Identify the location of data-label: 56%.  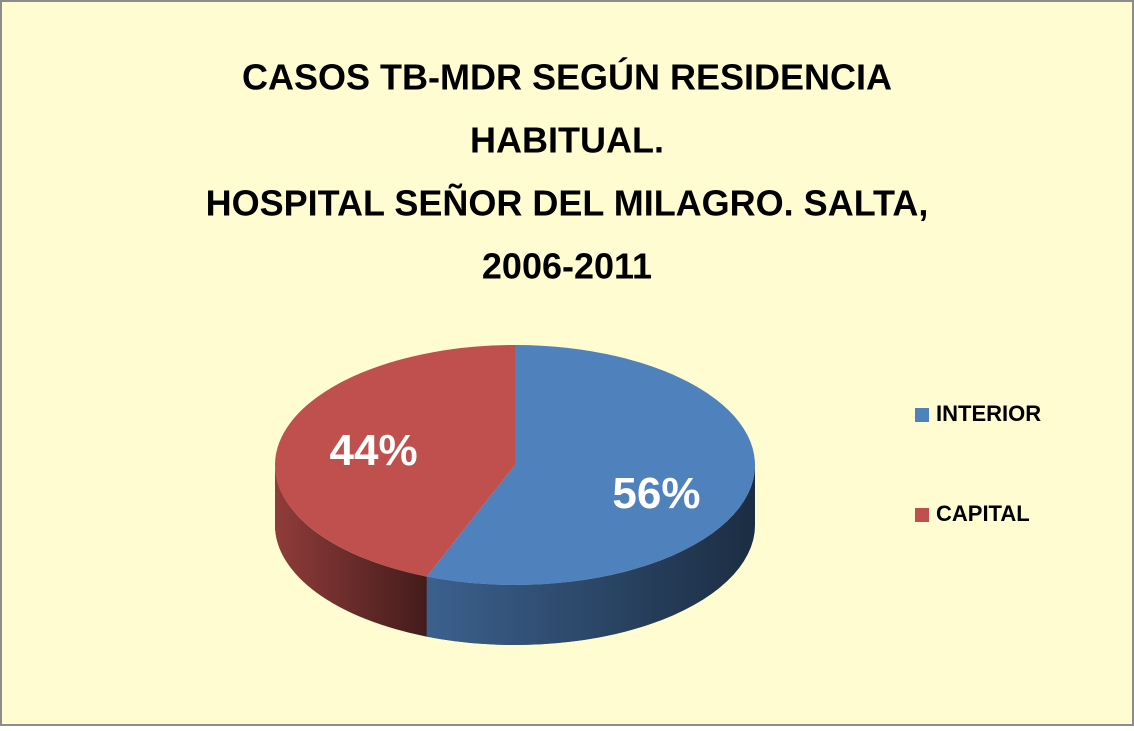
(656, 493).